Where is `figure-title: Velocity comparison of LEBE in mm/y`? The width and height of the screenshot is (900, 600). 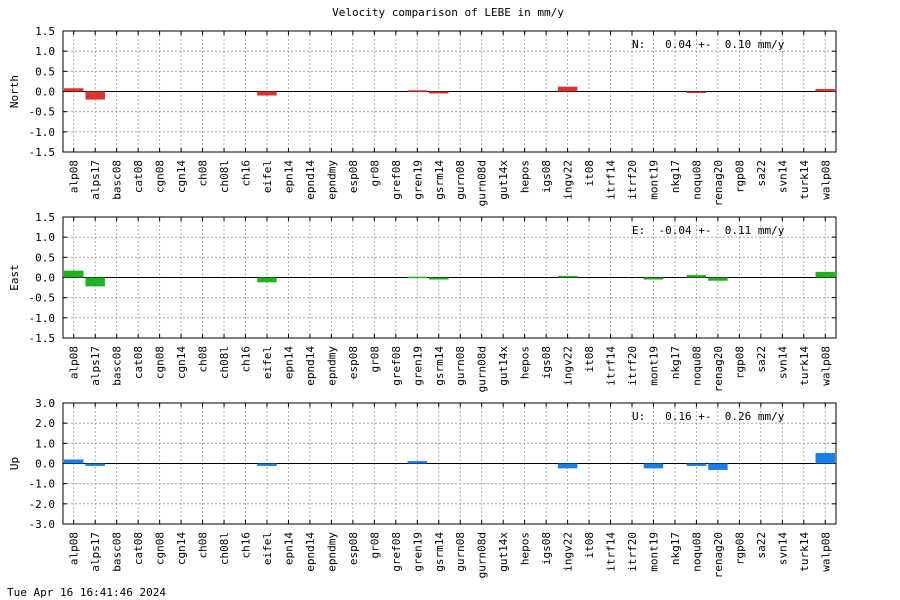 figure-title: Velocity comparison of LEBE in mm/y is located at coordinates (448, 12).